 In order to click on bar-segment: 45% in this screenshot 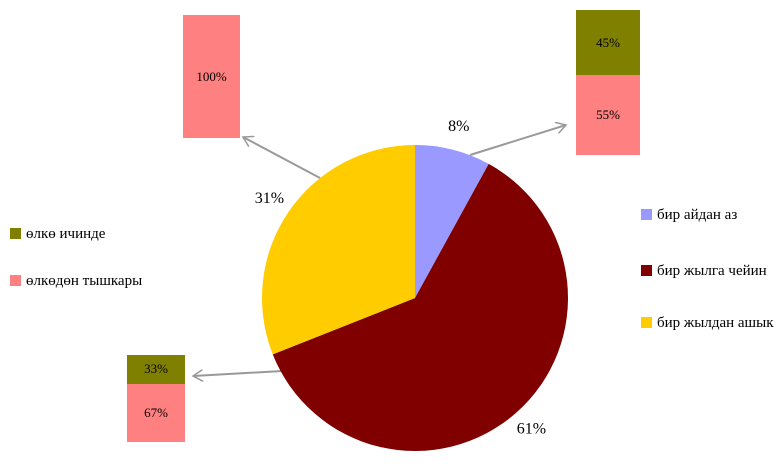, I will do `click(608, 43)`.